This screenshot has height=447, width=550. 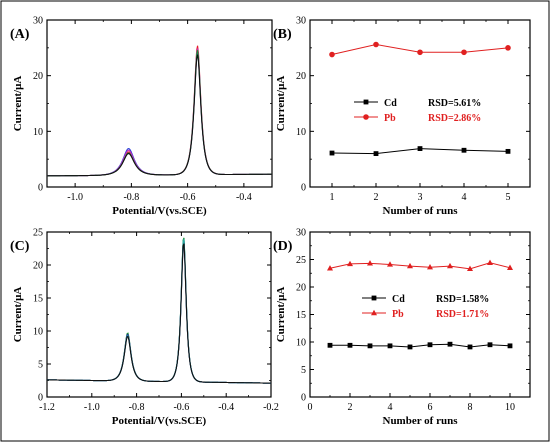 I want to click on x-tick-label: 10, so click(x=510, y=407).